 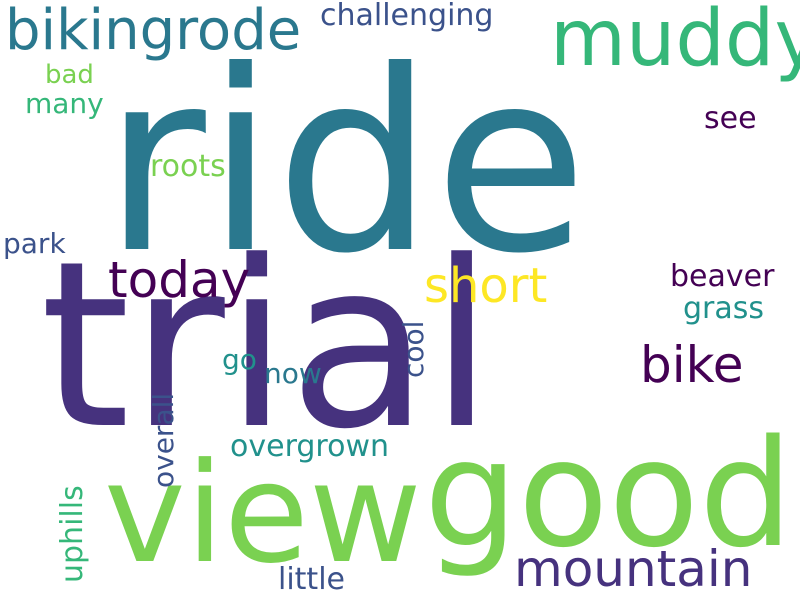 I want to click on word-uphills: uphills, so click(x=72, y=534).